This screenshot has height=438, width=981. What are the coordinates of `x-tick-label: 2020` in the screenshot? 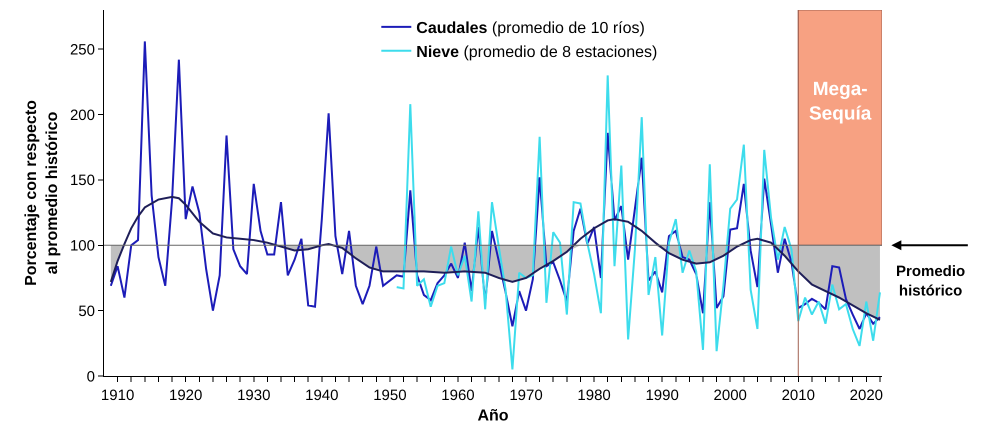 It's located at (867, 395).